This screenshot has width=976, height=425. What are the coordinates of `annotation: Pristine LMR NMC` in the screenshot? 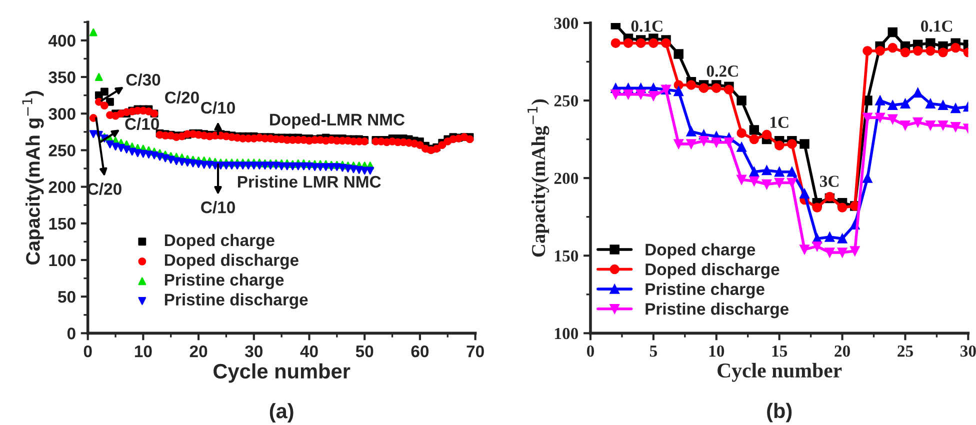 It's located at (309, 181).